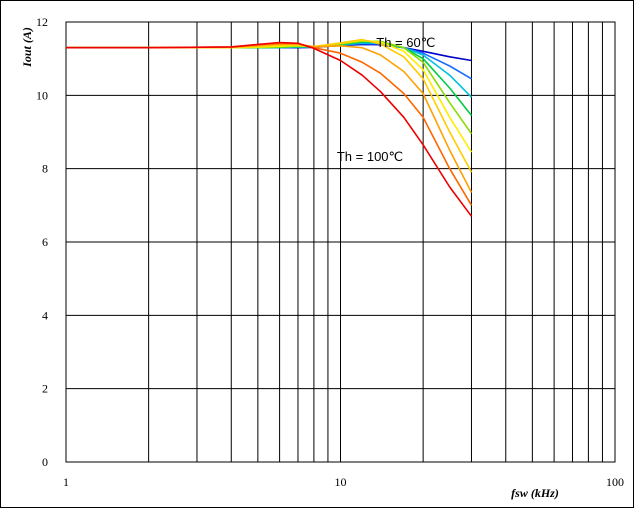 The height and width of the screenshot is (509, 634). Describe the element at coordinates (66, 482) in the screenshot. I see `x-tick-label: 1` at that location.